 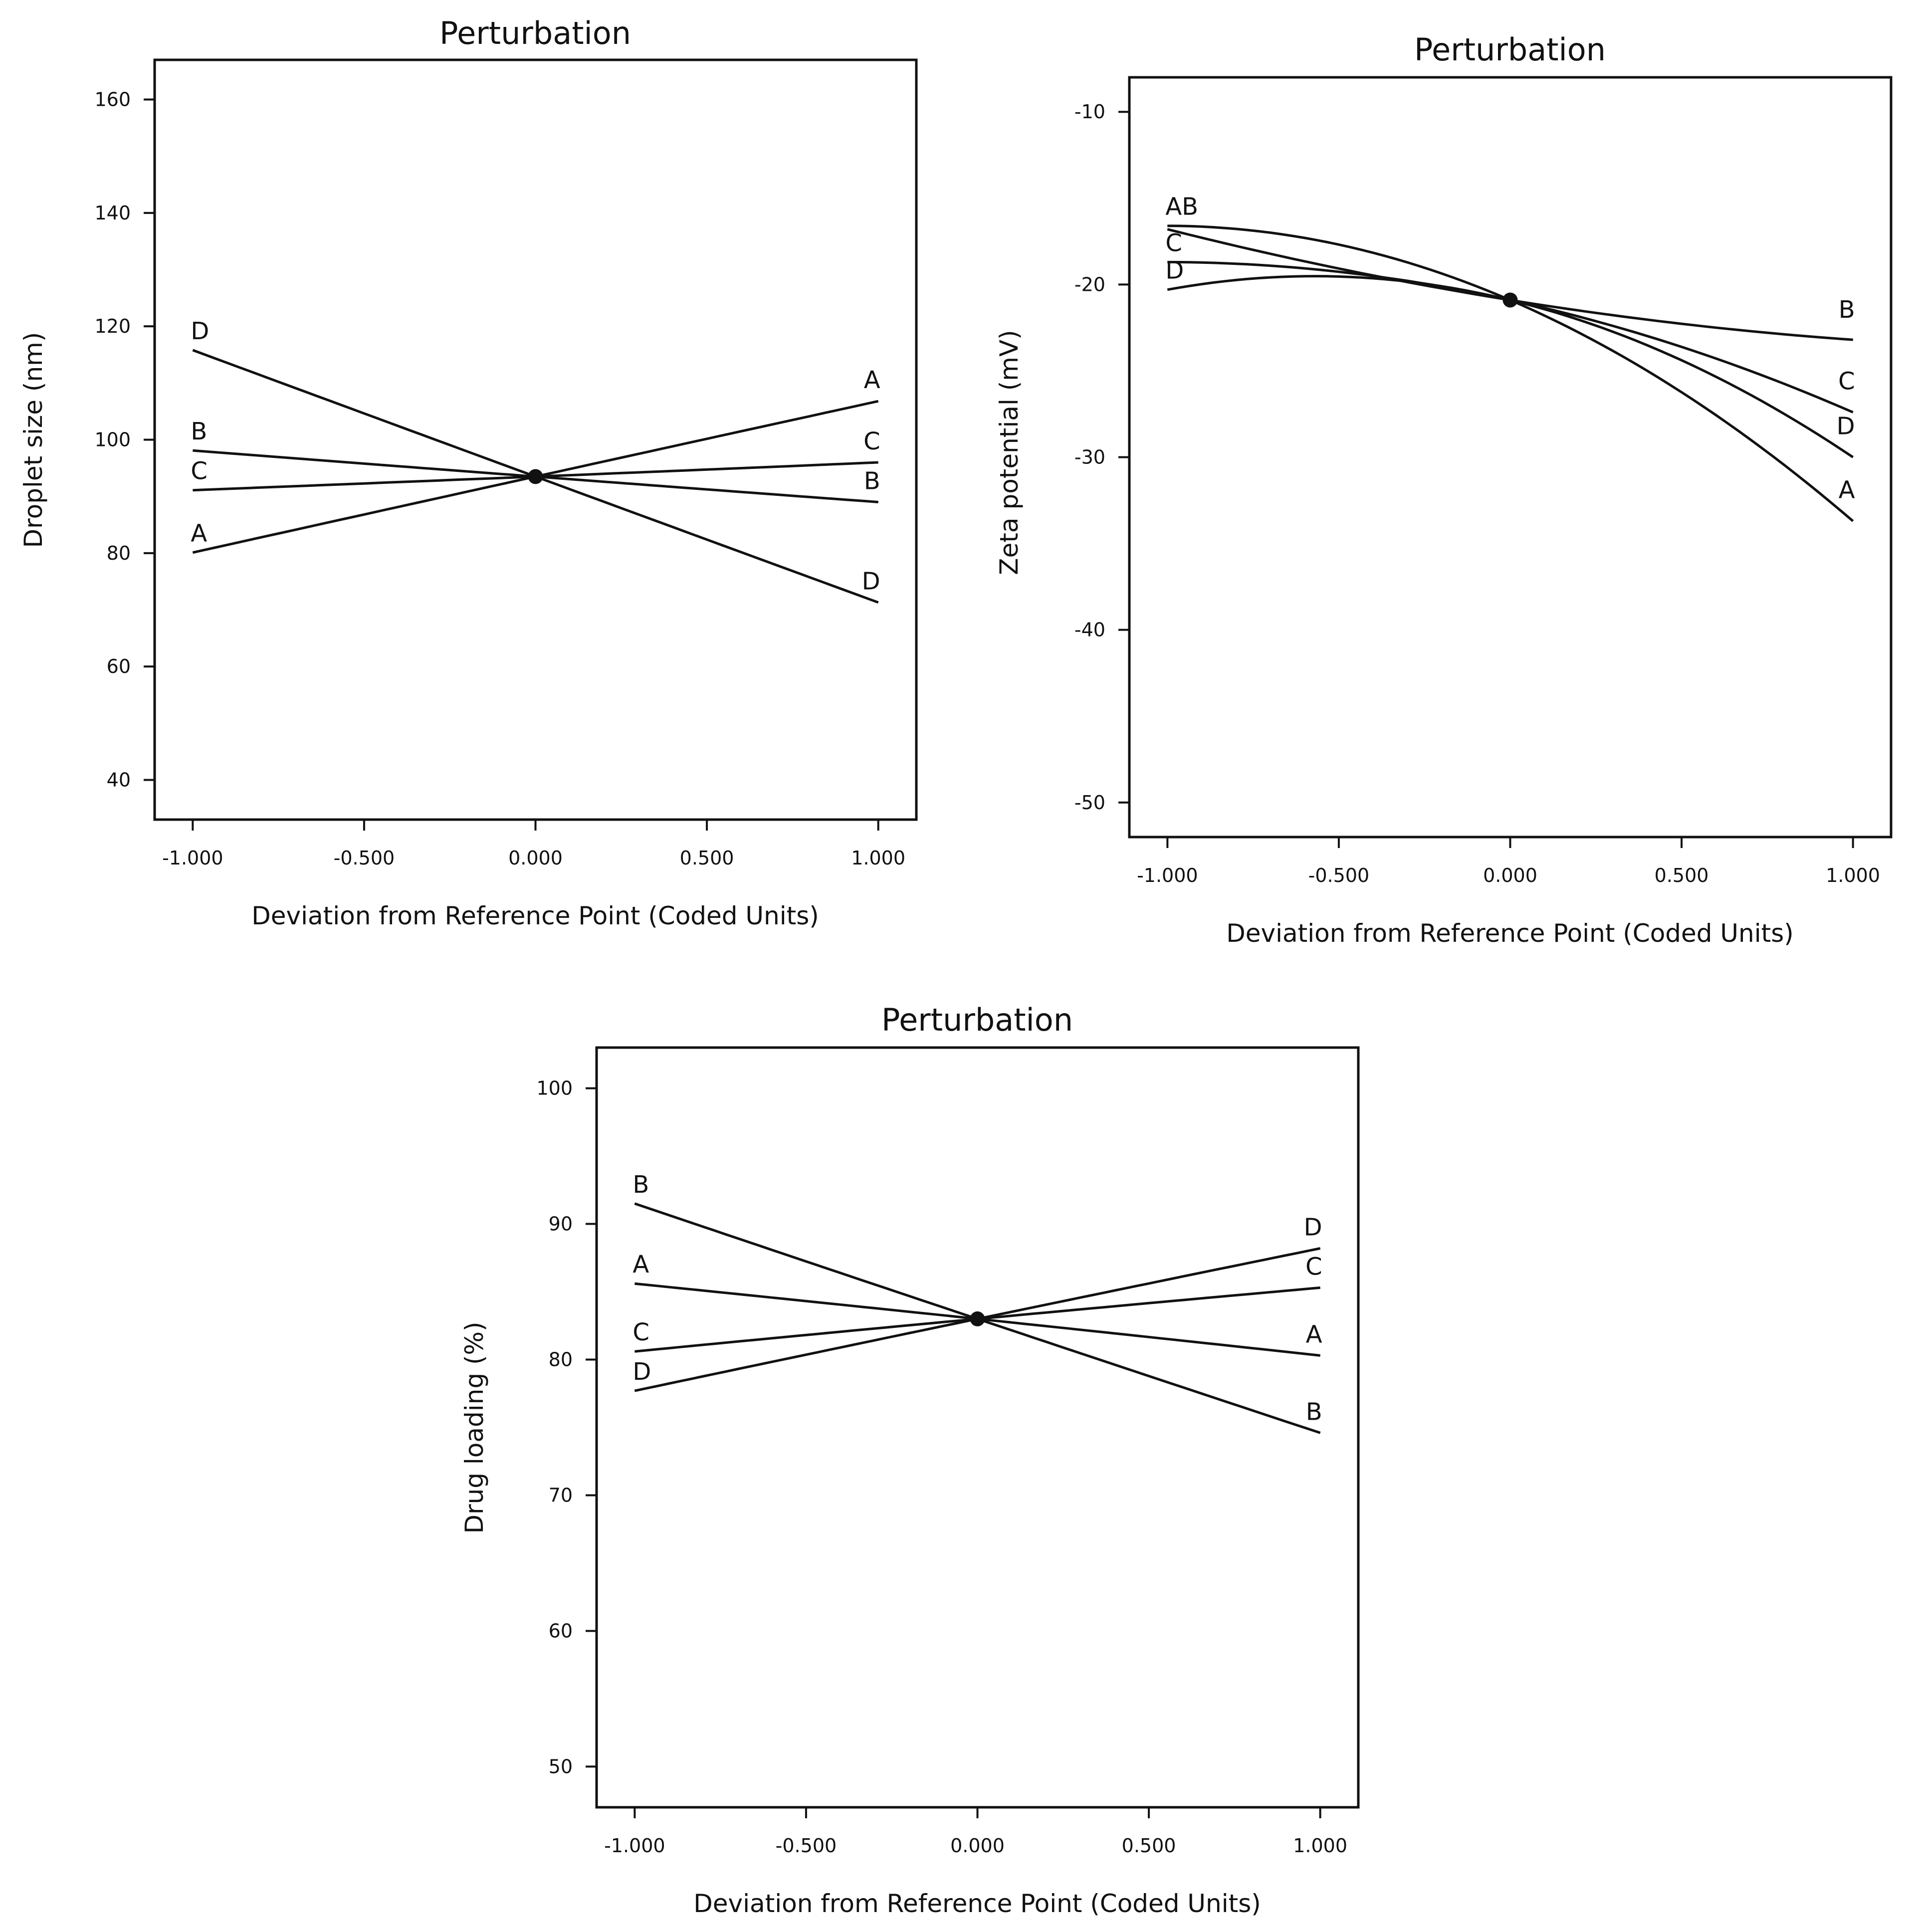 I want to click on drug-loading-x-tick-label: -0.500, so click(x=806, y=1846).